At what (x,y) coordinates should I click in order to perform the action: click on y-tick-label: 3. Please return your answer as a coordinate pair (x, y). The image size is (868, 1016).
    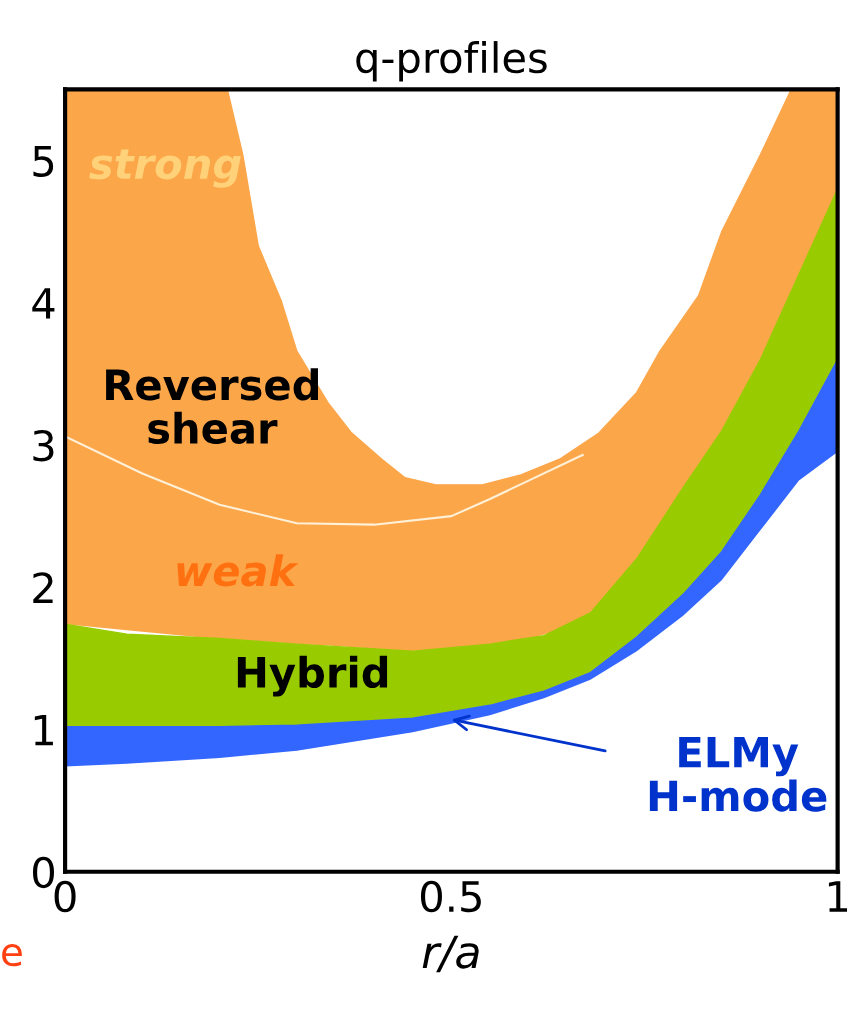
    Looking at the image, I should click on (43, 445).